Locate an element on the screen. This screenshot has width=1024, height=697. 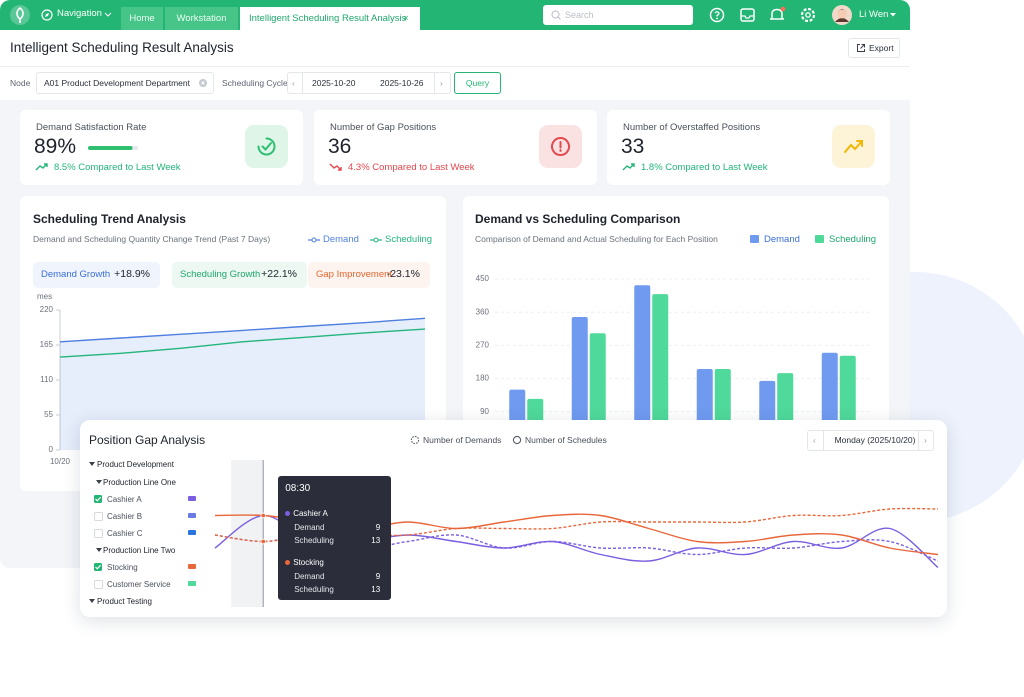
avatar is located at coordinates (842, 15).